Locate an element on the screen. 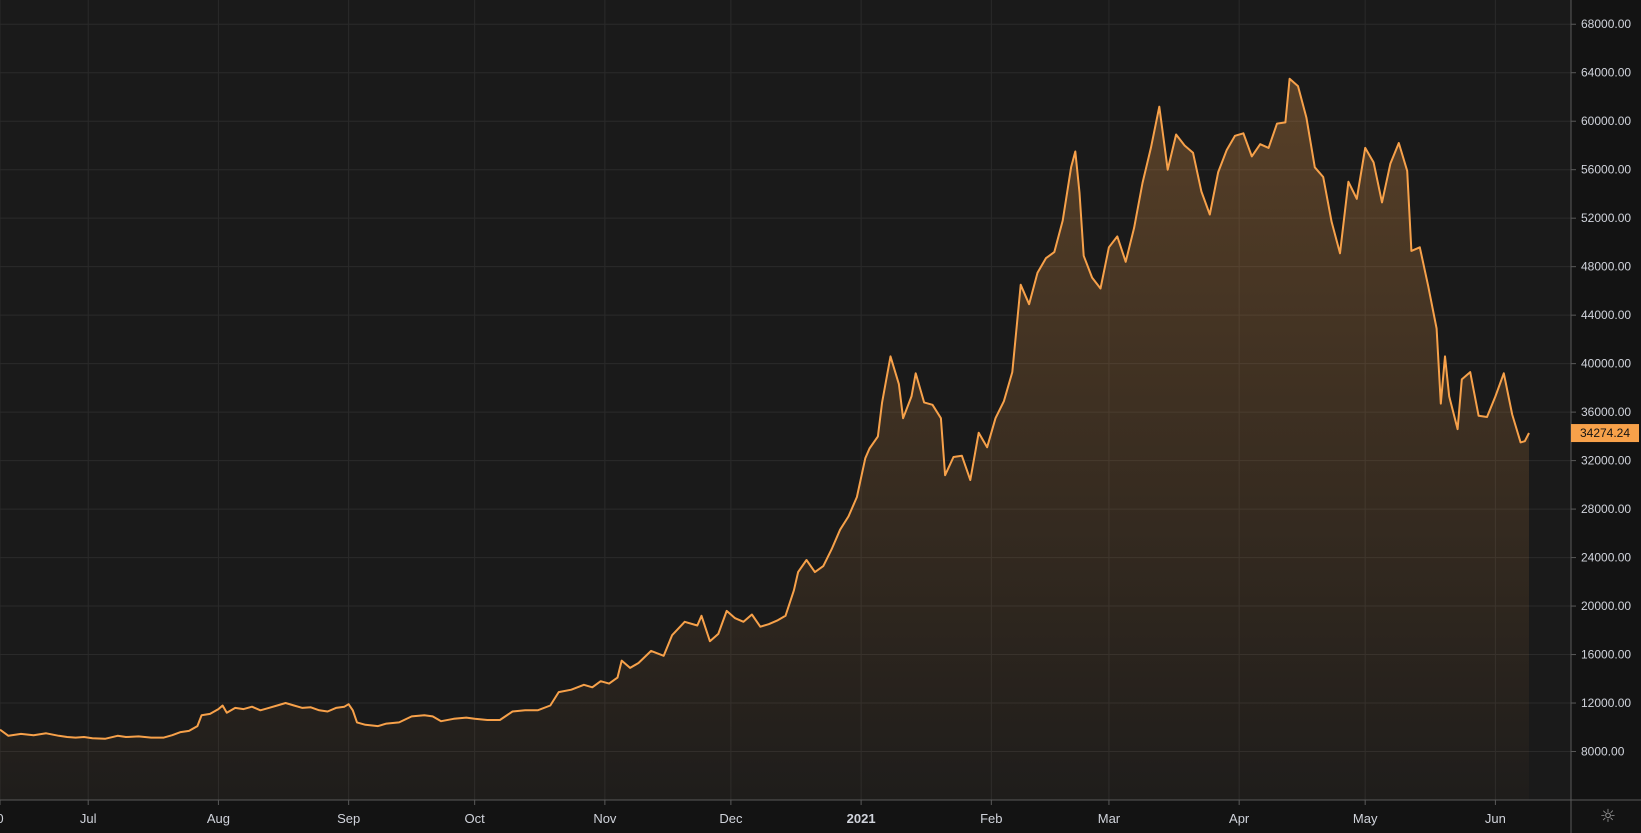 This screenshot has width=1641, height=833. last-price-badge-bg is located at coordinates (1605, 433).